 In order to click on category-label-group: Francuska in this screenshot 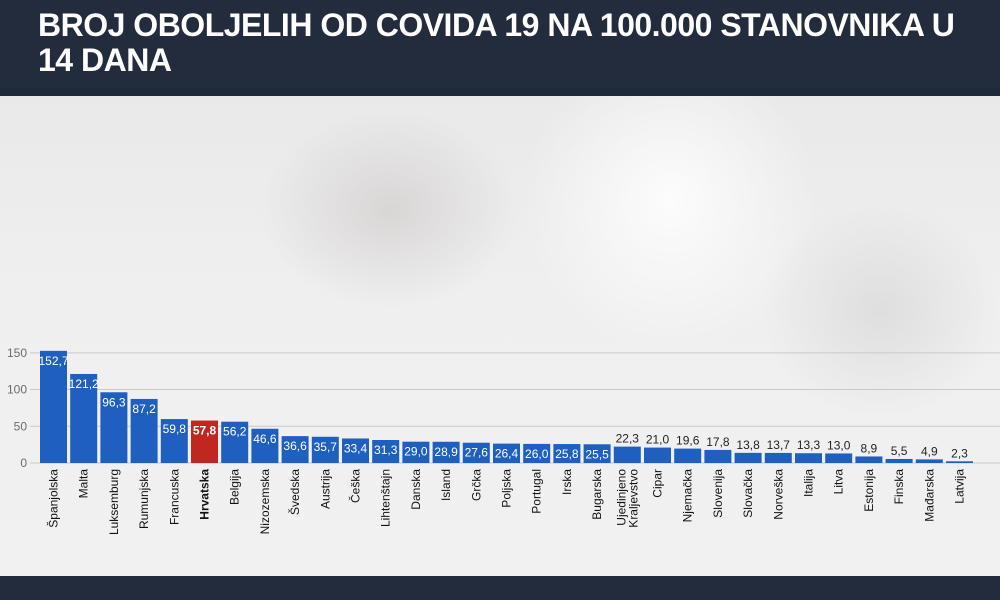, I will do `click(174, 497)`.